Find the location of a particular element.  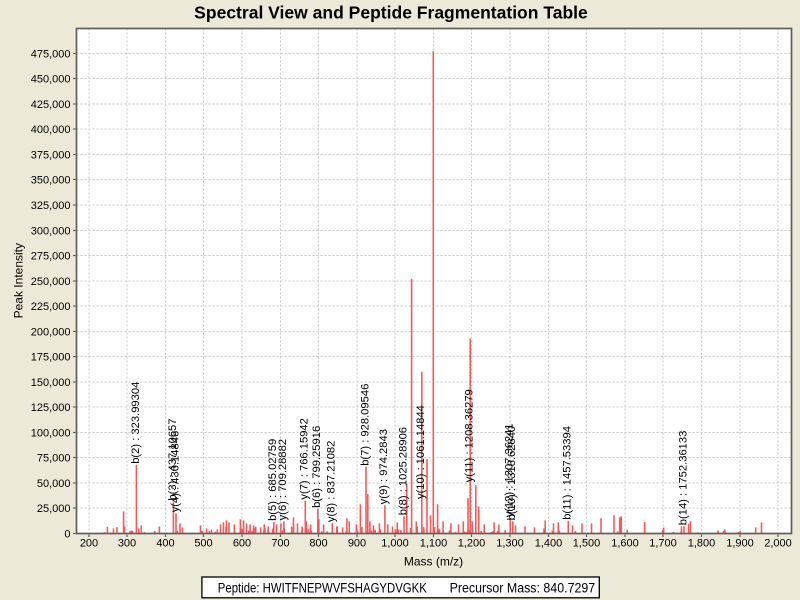

svg-text: y(4) : 430.14846 is located at coordinates (175, 471).